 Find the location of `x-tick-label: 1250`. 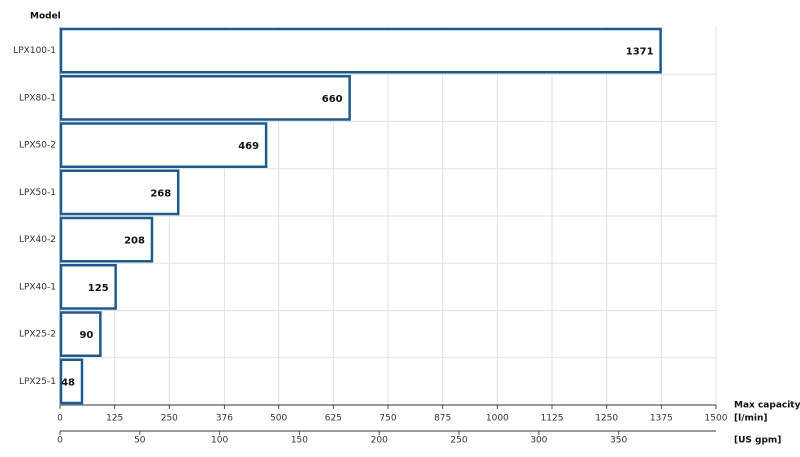

x-tick-label: 1250 is located at coordinates (606, 419).